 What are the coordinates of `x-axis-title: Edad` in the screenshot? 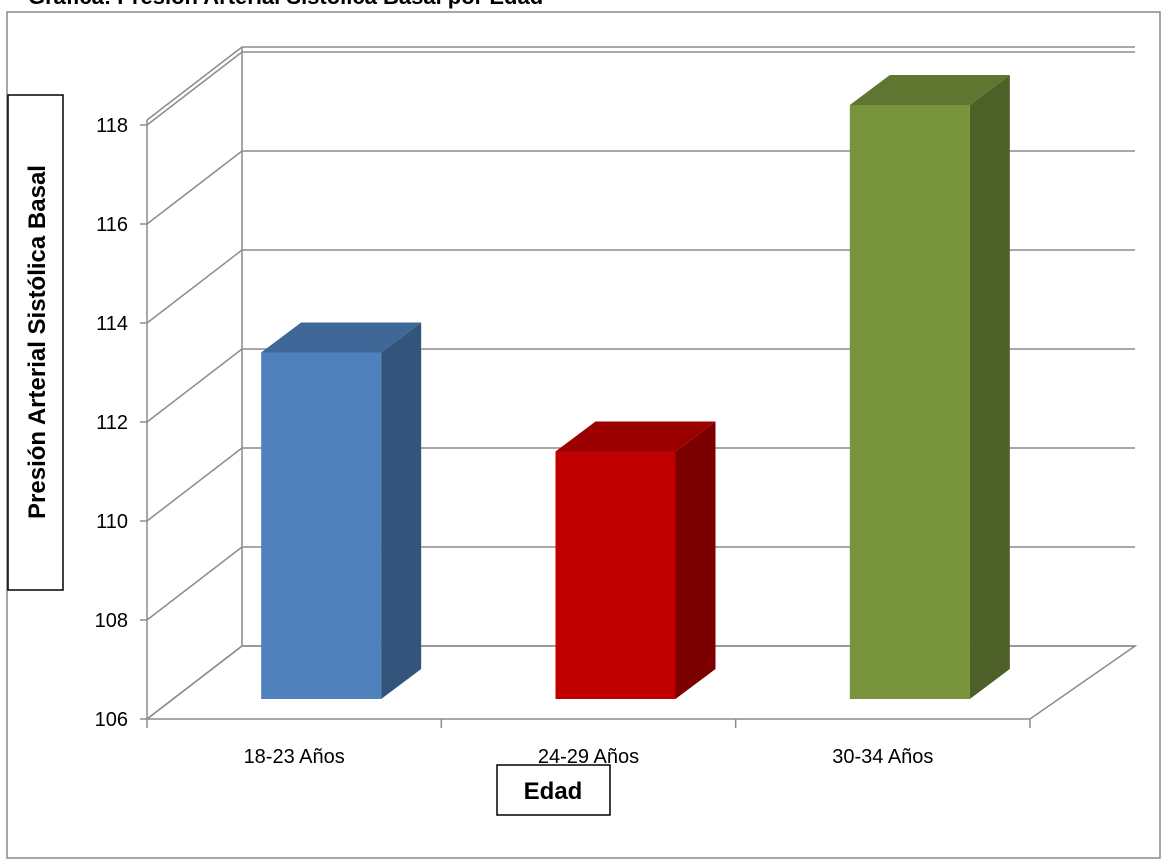 It's located at (553, 791).